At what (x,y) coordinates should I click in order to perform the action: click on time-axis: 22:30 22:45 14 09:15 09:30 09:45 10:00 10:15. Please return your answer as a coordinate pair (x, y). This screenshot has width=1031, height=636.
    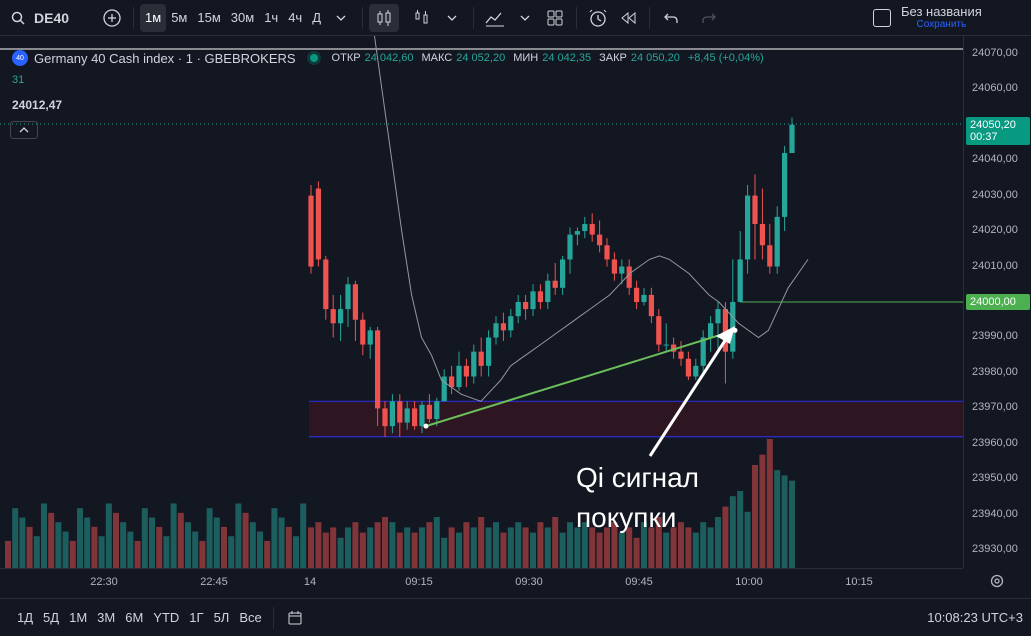
    Looking at the image, I should click on (481, 582).